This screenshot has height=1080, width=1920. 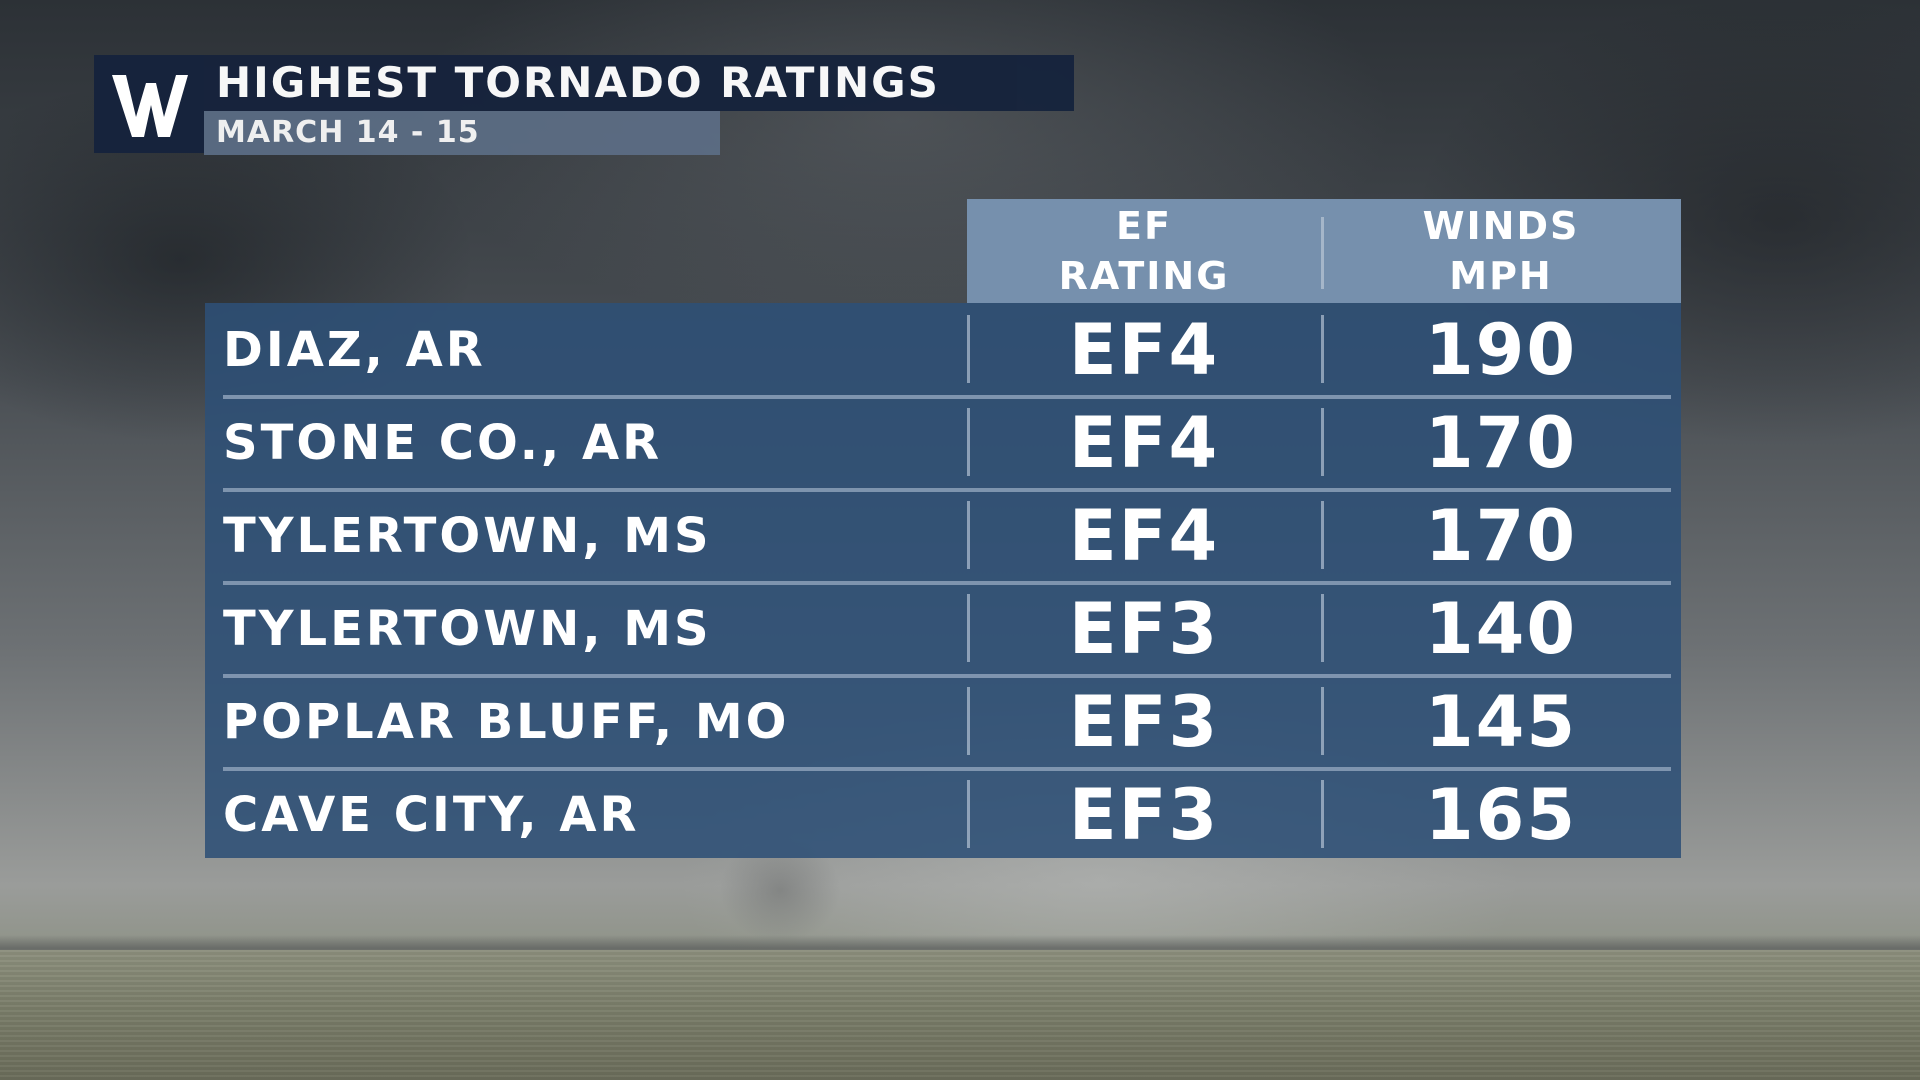 What do you see at coordinates (1501, 814) in the screenshot?
I see `winds-cell: 165` at bounding box center [1501, 814].